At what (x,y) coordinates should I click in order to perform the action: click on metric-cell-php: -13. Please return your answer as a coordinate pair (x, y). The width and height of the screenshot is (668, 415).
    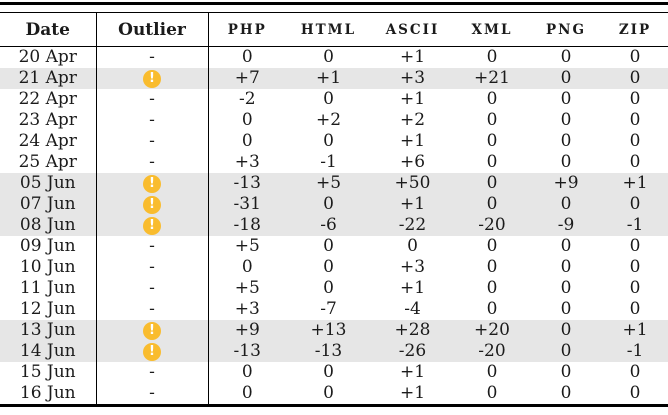
    Looking at the image, I should click on (247, 351).